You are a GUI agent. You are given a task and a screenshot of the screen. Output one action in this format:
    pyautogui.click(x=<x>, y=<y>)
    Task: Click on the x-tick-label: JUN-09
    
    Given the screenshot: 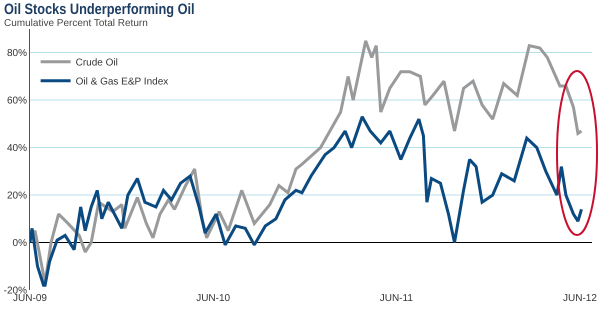 What is the action you would take?
    pyautogui.click(x=30, y=298)
    